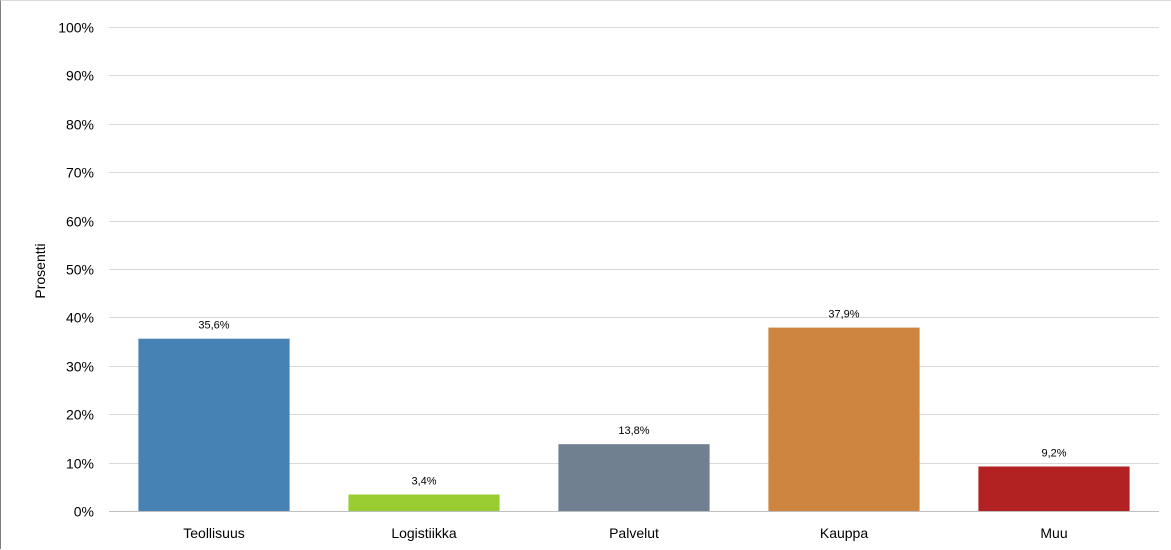 The image size is (1171, 550). I want to click on data-label-kauppa: 37,9%, so click(843, 315).